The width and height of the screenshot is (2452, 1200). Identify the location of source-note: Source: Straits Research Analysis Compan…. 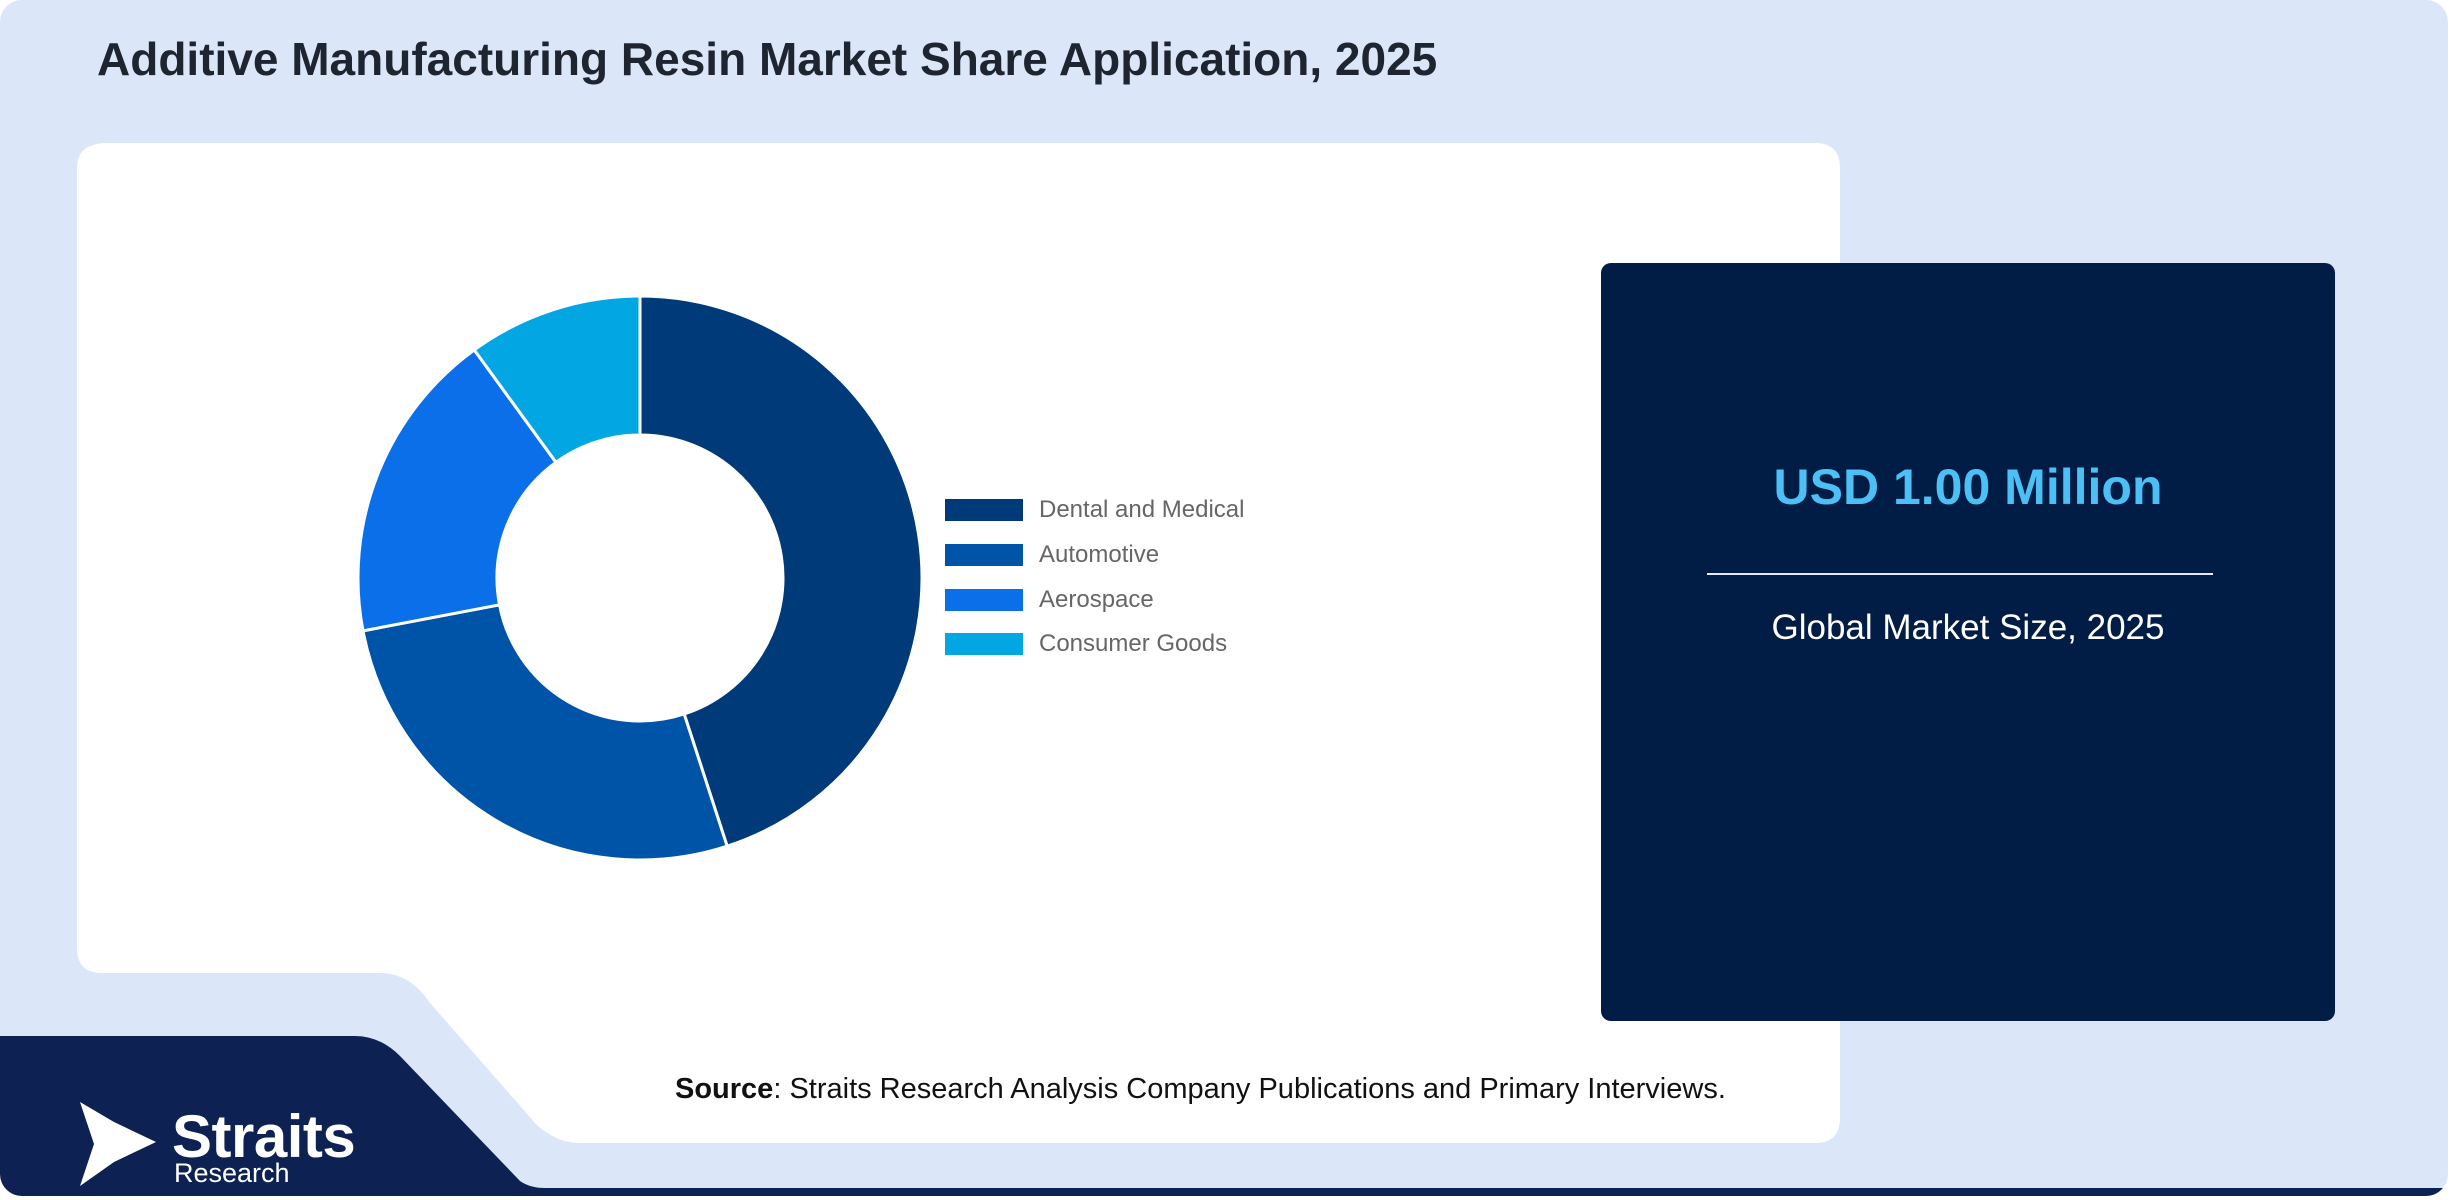
(1200, 1089).